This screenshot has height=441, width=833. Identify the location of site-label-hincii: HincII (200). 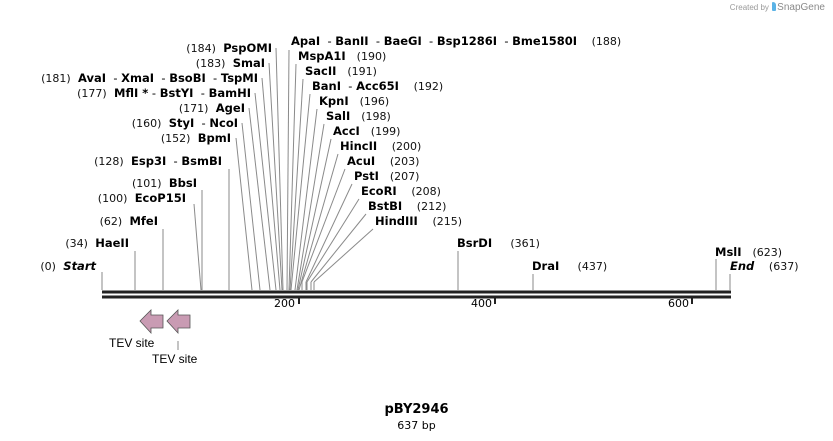
(380, 146).